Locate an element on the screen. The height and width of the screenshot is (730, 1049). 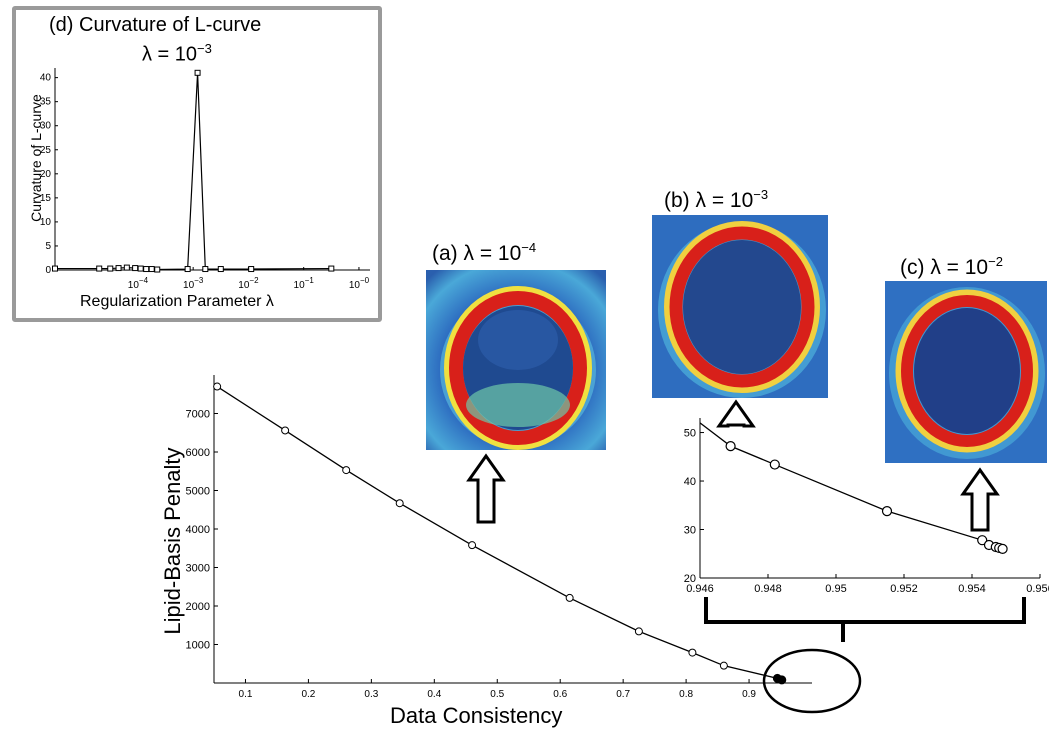
main-ylabel: Lipid-Basis Penalty is located at coordinates (172, 541).